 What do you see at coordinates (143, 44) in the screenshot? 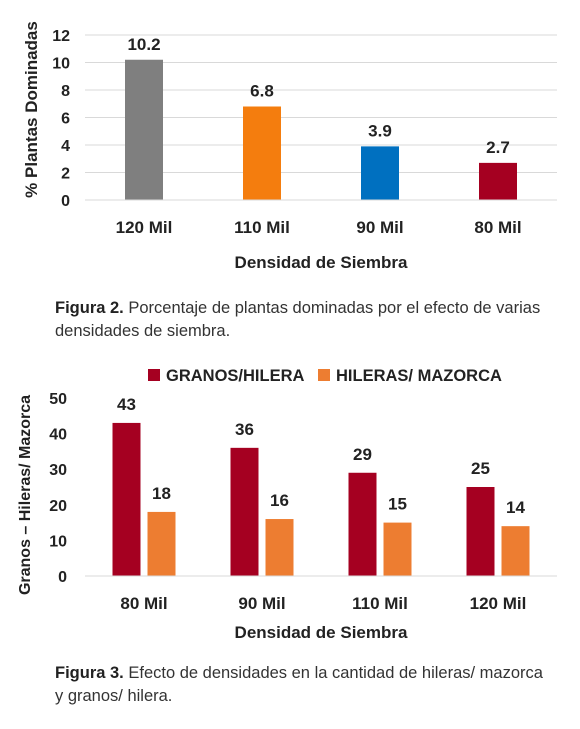
I see `data-label: 10.2` at bounding box center [143, 44].